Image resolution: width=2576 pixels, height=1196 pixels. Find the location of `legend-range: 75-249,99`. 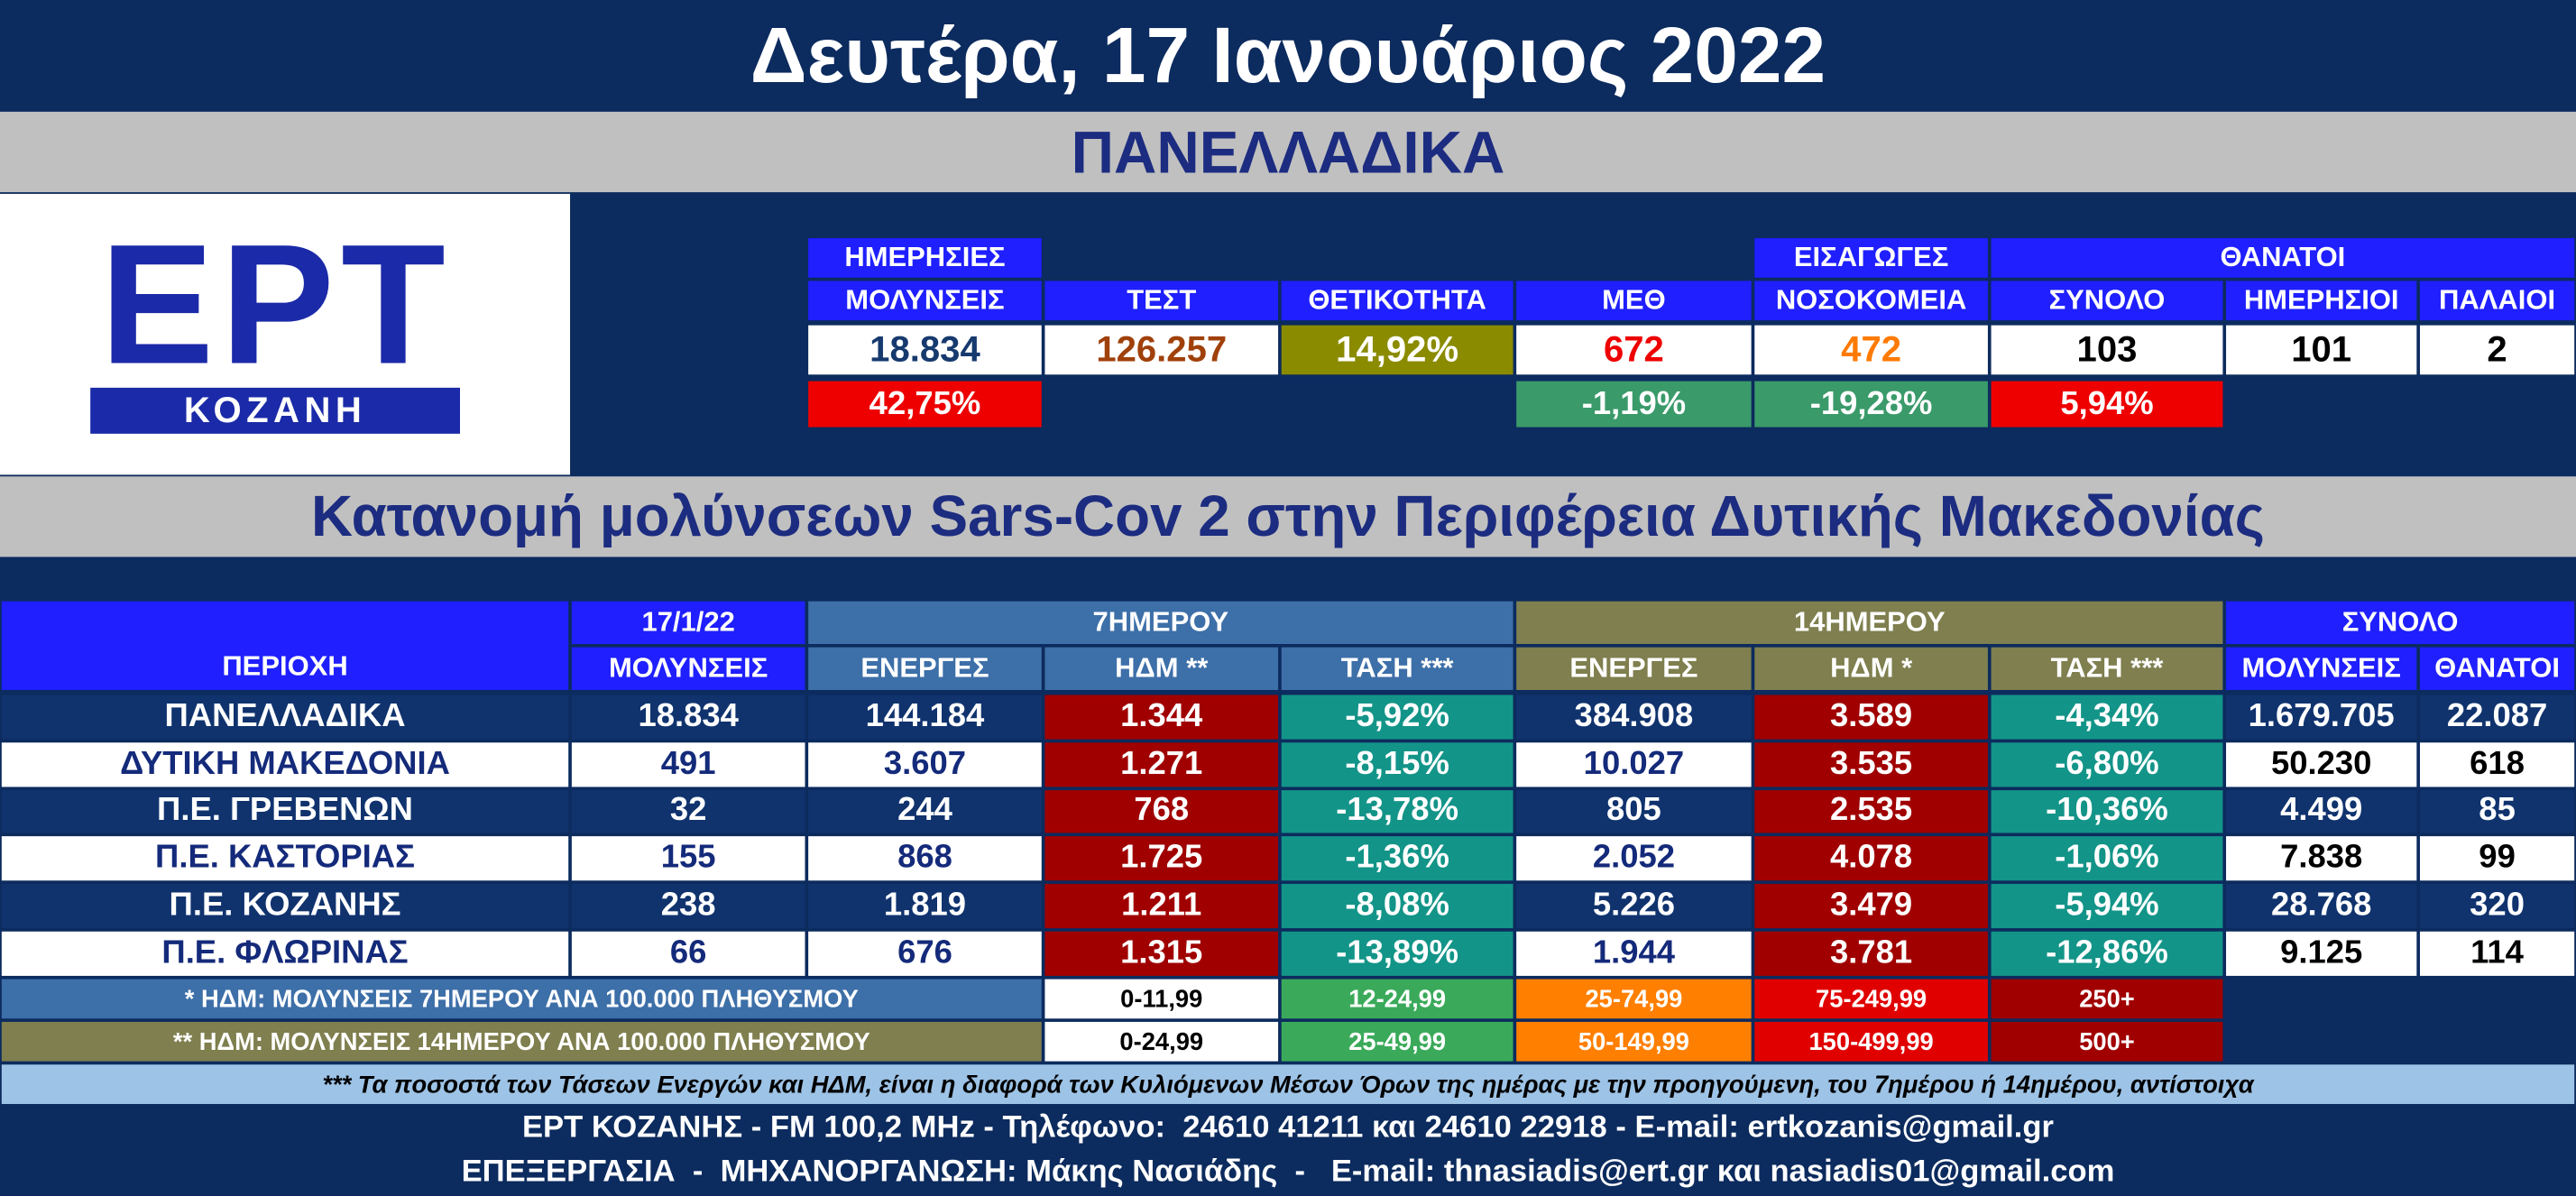

legend-range: 75-249,99 is located at coordinates (1871, 999).